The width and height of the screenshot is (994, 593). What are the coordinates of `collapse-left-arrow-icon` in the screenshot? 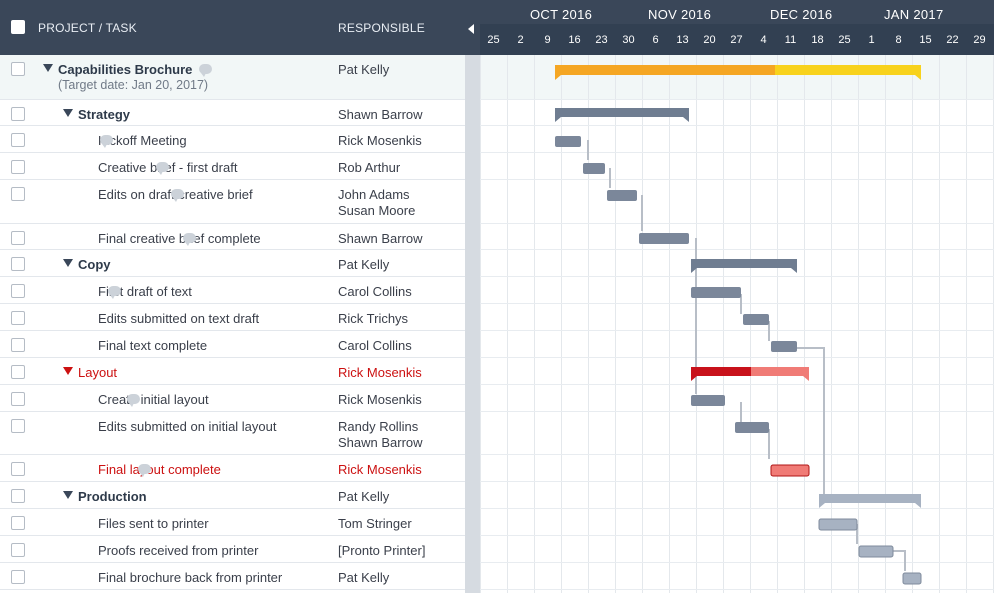 It's located at (471, 29).